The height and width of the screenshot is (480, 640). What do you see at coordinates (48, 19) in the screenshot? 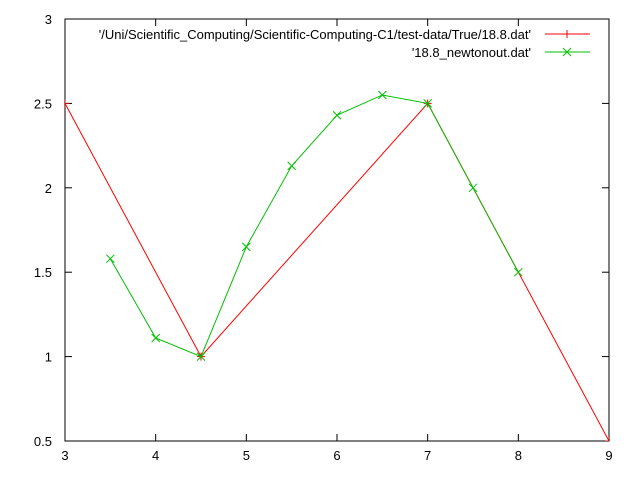
I see `y-tick-label: 3` at bounding box center [48, 19].